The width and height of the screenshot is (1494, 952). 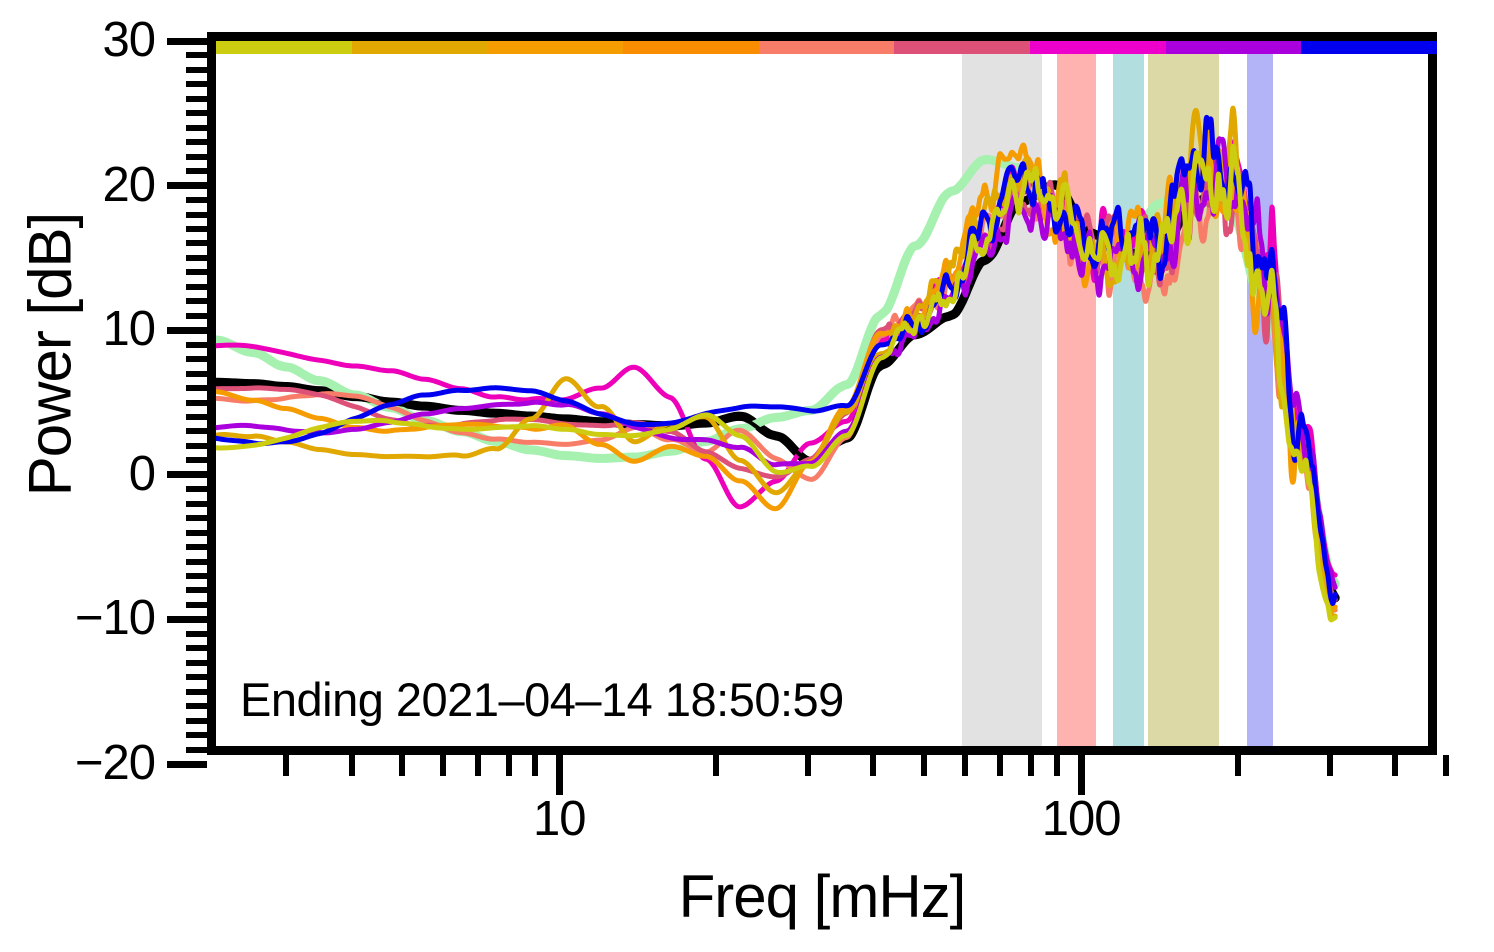 What do you see at coordinates (78, 402) in the screenshot?
I see `y-axis-tick-labels: −20 −10 0 10 20 30` at bounding box center [78, 402].